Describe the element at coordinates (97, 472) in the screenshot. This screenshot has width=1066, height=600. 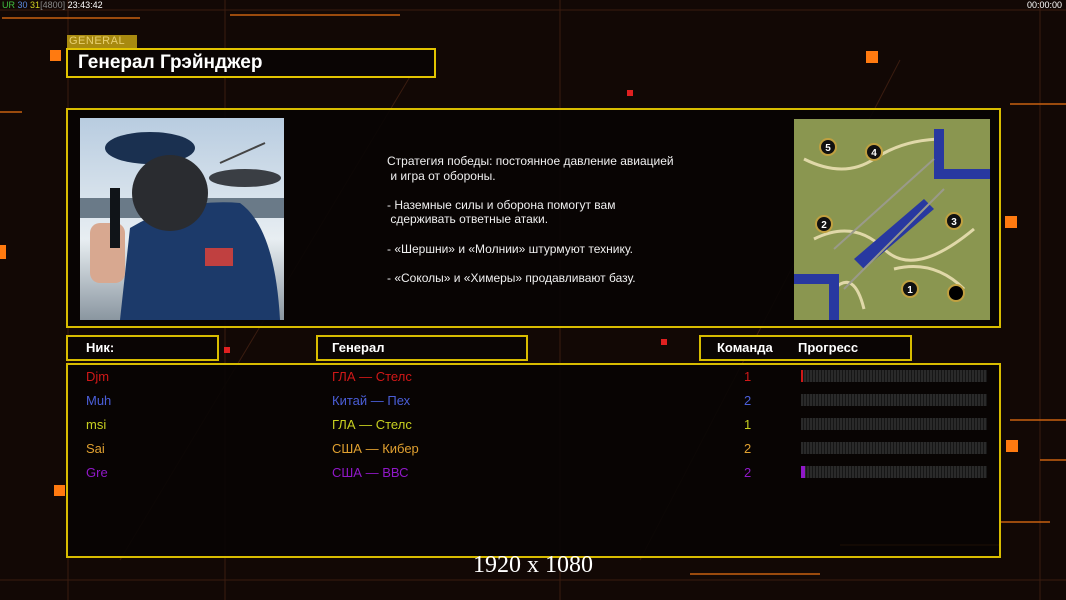
I see `player-nick: Gre` at that location.